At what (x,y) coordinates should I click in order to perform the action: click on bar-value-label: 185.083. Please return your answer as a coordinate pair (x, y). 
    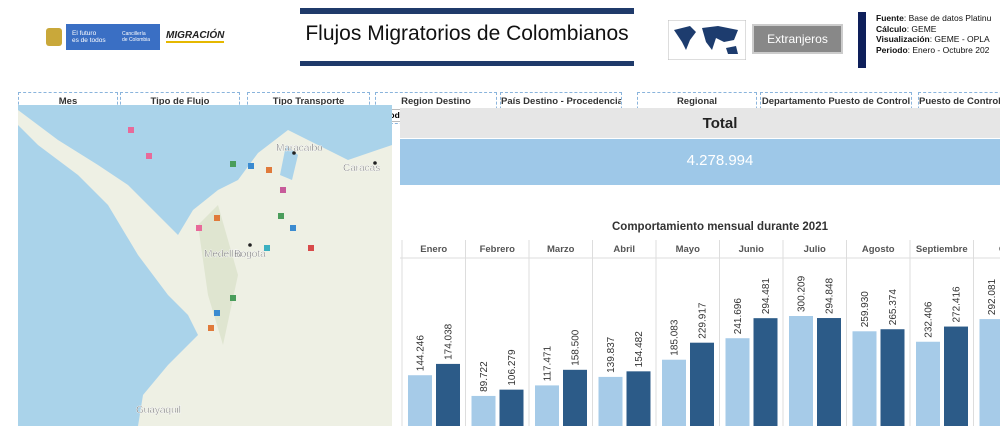
    Looking at the image, I should click on (675, 337).